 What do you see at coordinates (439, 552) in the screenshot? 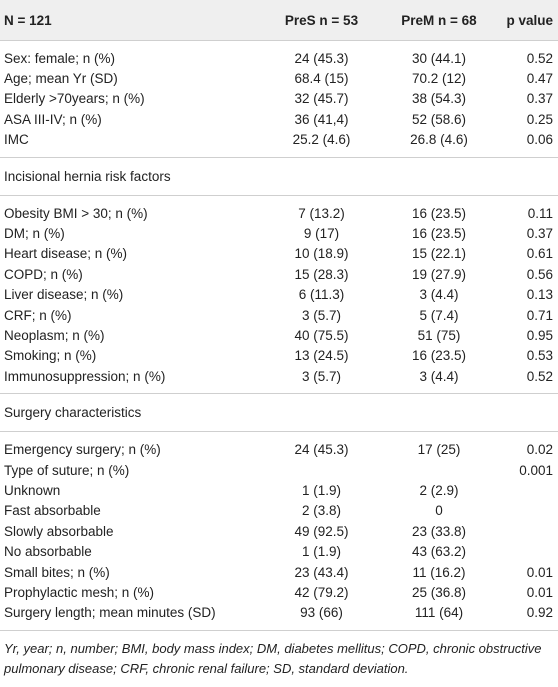
I see `cell: 43 (63.2)` at bounding box center [439, 552].